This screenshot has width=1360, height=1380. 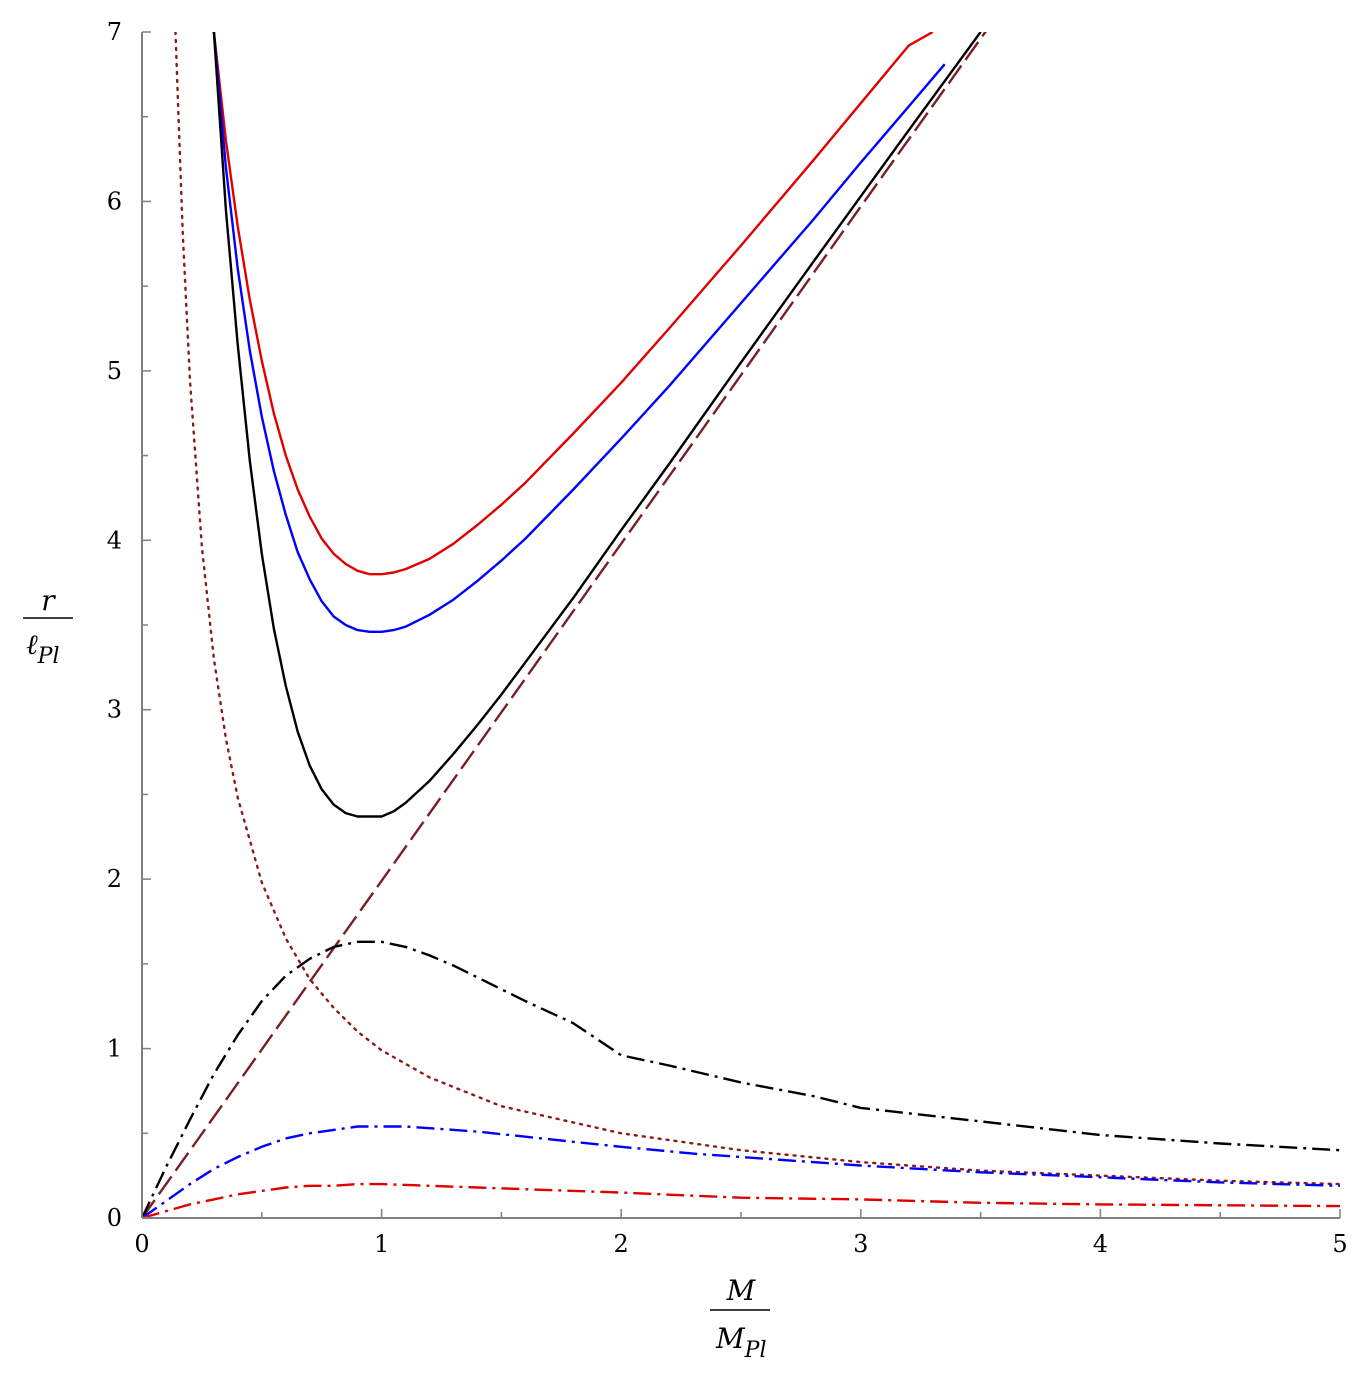 What do you see at coordinates (114, 201) in the screenshot?
I see `y-tick-label: 6` at bounding box center [114, 201].